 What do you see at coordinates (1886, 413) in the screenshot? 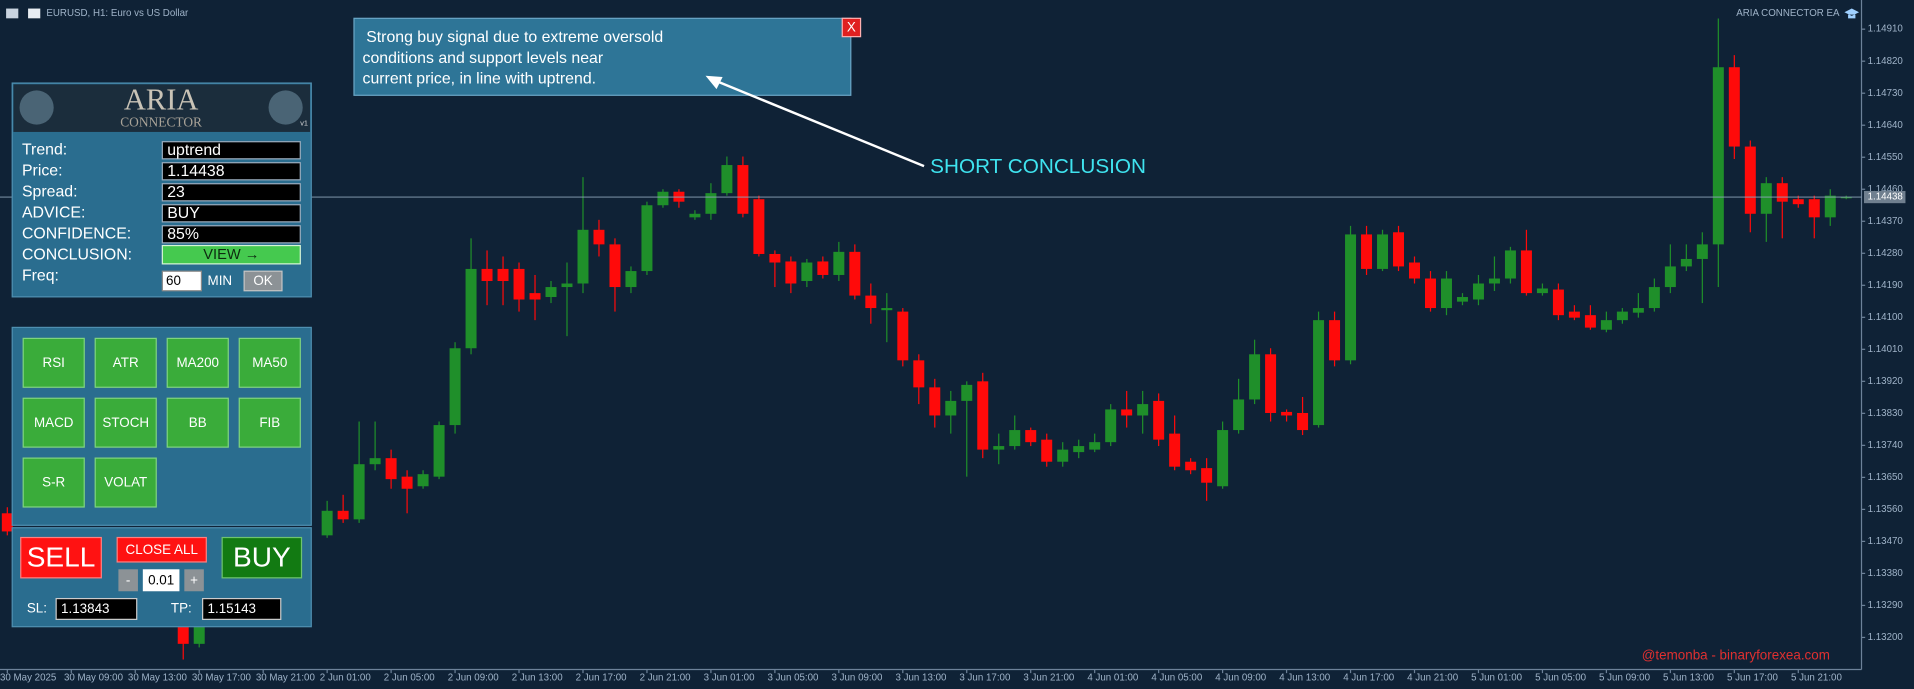
I see `y-tick-label: 1.13830` at bounding box center [1886, 413].